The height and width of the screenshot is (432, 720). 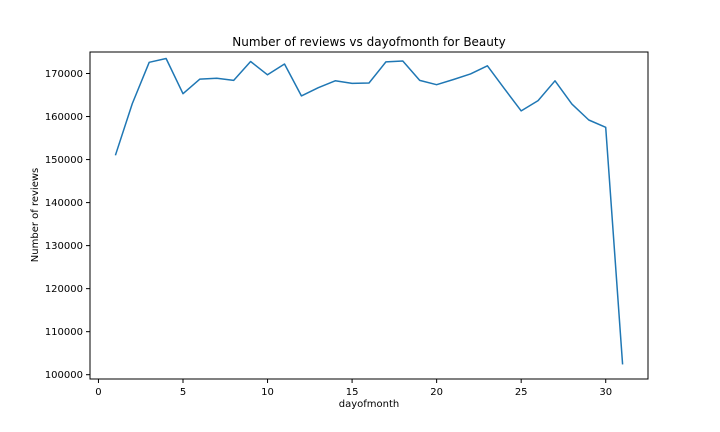 I want to click on y-tick-label: 100000, so click(x=64, y=375).